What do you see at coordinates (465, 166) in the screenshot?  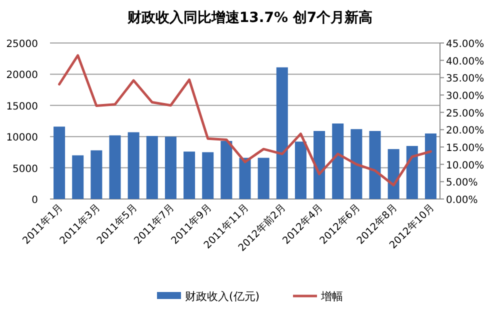 I see `y2-tick-label: 10.00%` at bounding box center [465, 166].